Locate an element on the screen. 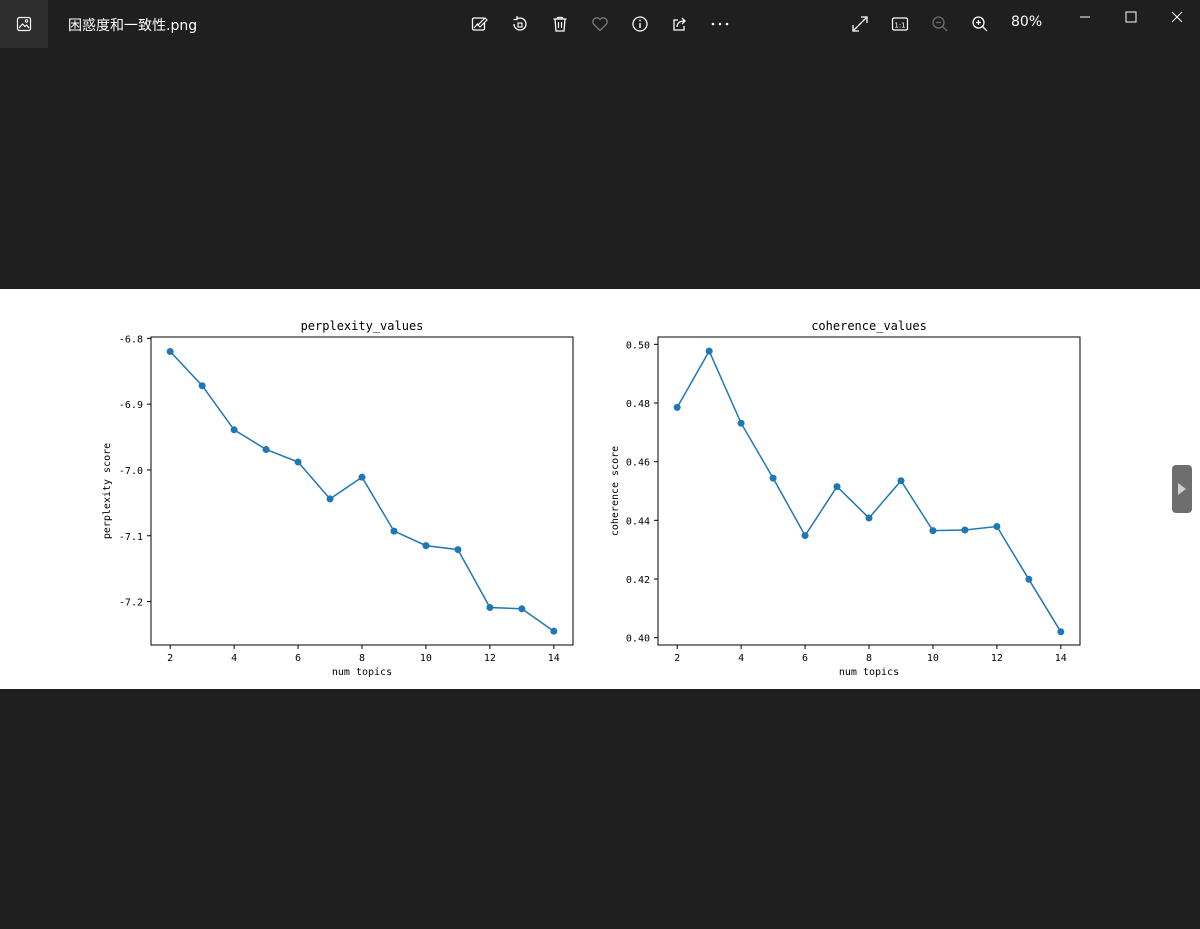  edit-image-icon is located at coordinates (479, 24).